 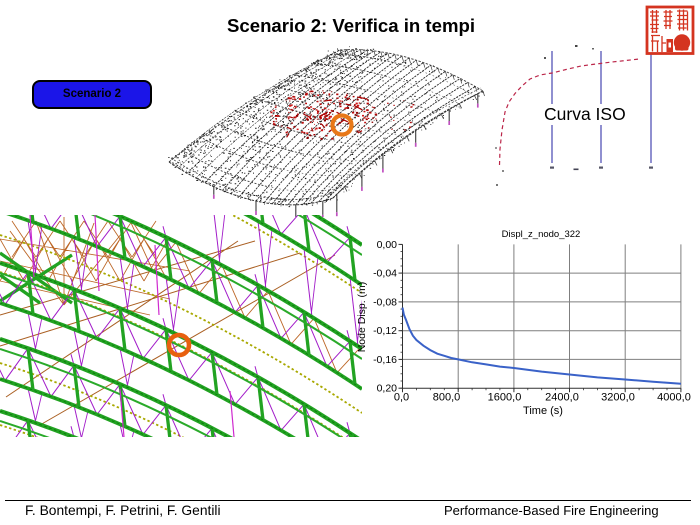 I want to click on svg-text: 0,0, so click(x=401, y=398).